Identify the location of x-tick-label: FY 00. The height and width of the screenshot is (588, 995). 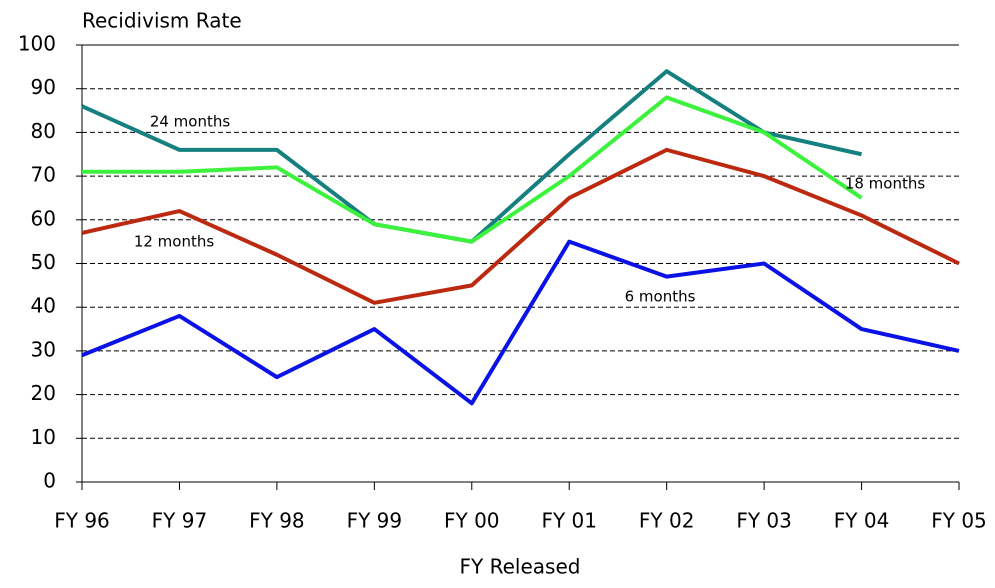
(472, 521).